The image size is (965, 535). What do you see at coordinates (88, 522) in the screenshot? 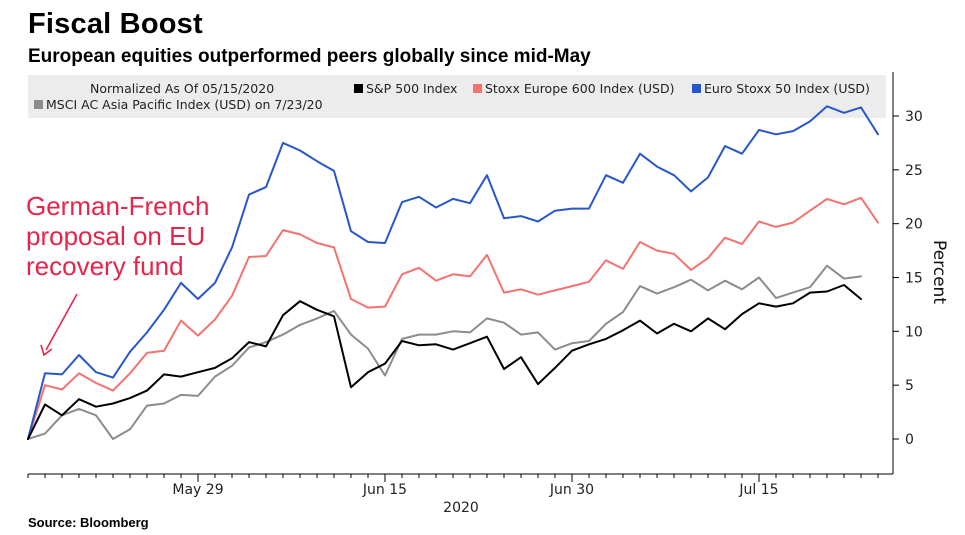
I see `source-note: Source: Bloomberg` at bounding box center [88, 522].